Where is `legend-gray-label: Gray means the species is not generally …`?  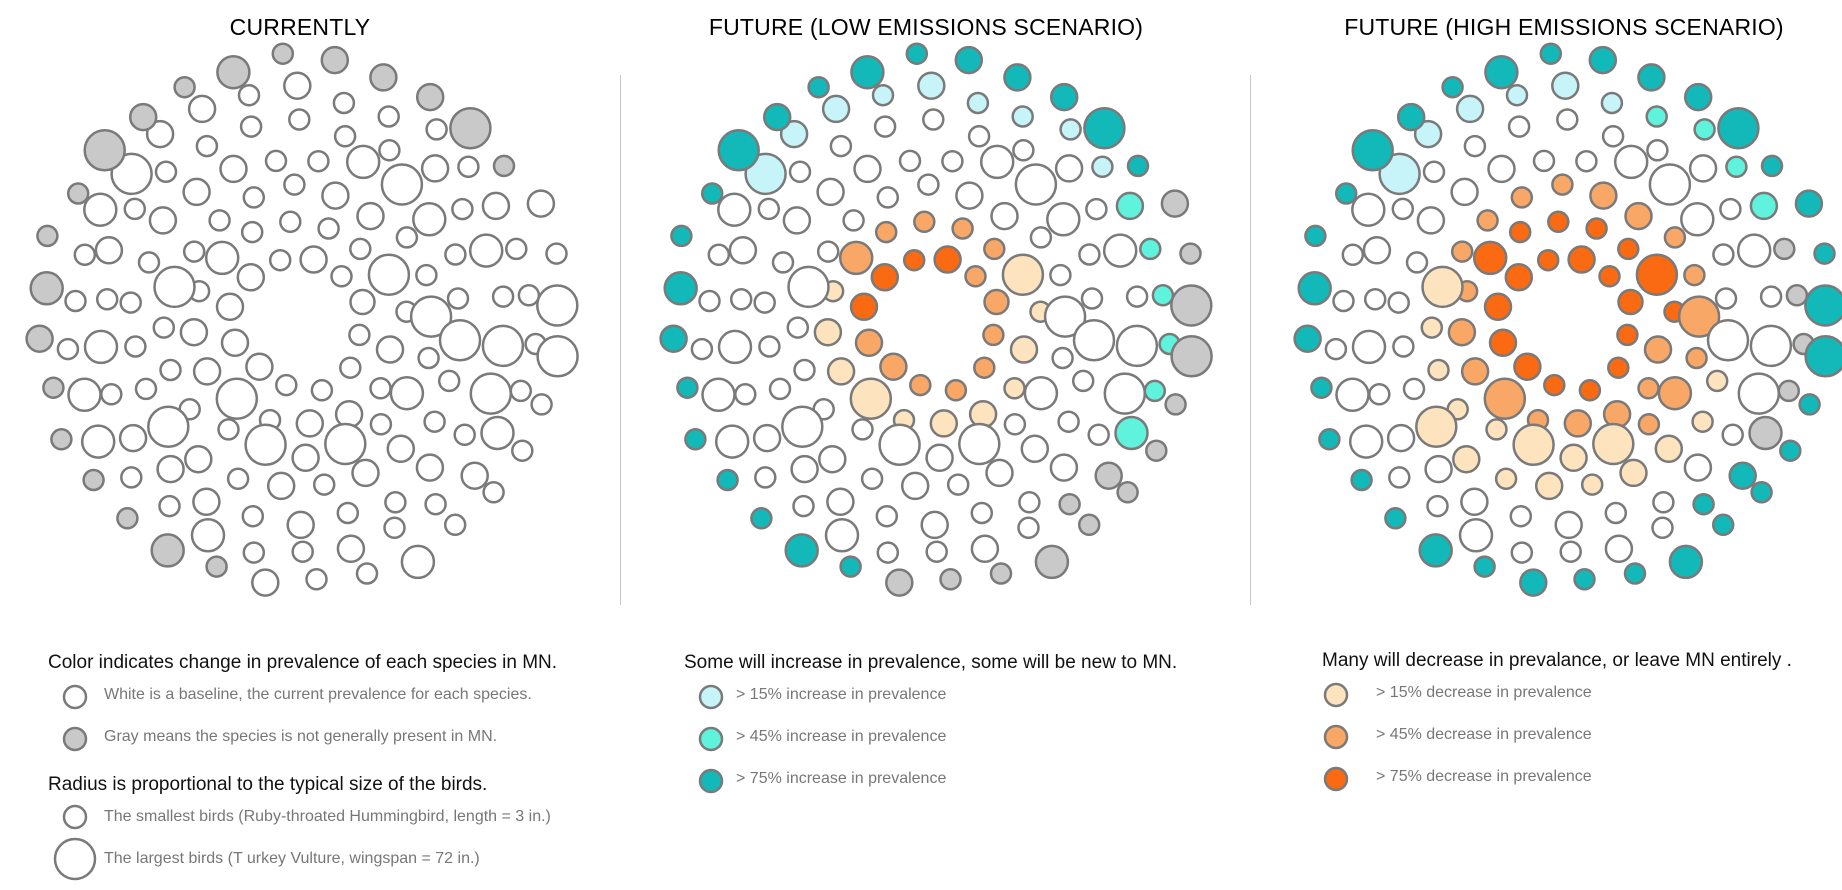 legend-gray-label: Gray means the species is not generally … is located at coordinates (301, 736).